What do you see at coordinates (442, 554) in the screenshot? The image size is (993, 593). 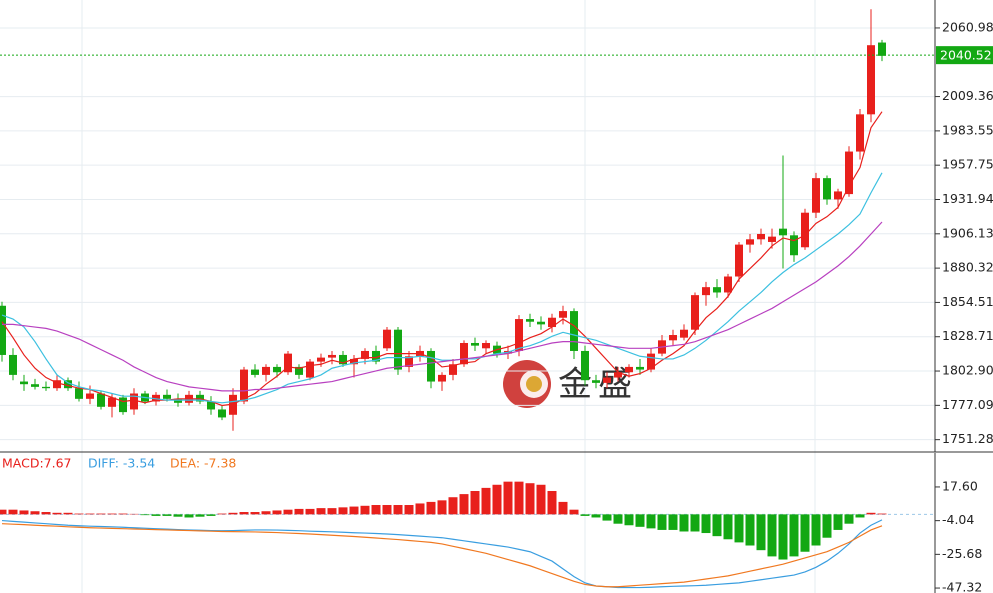 I see `indicator-line` at bounding box center [442, 554].